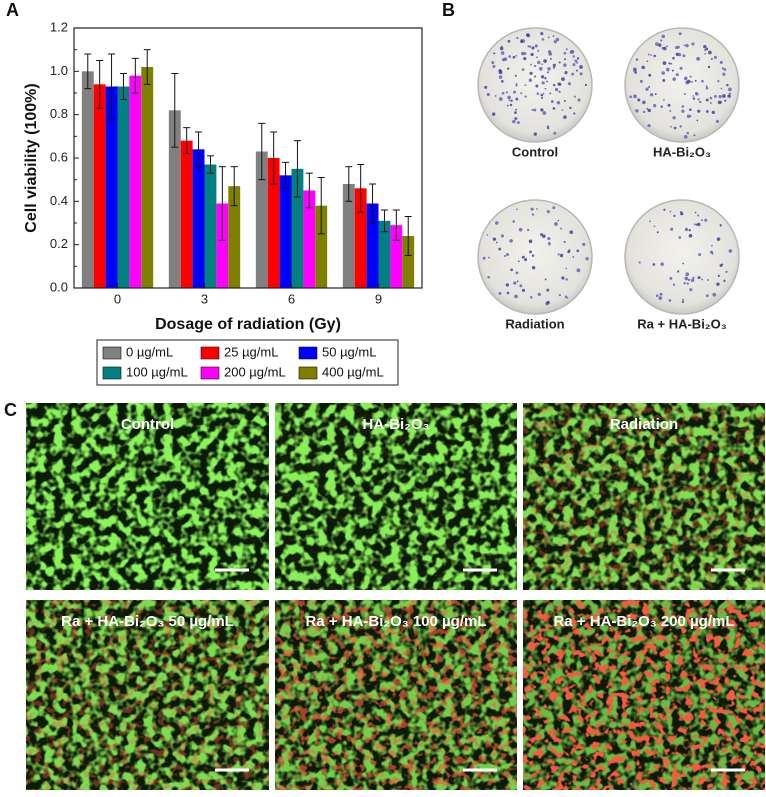  I want to click on image-label: HA-Bi₂O₃, so click(396, 424).